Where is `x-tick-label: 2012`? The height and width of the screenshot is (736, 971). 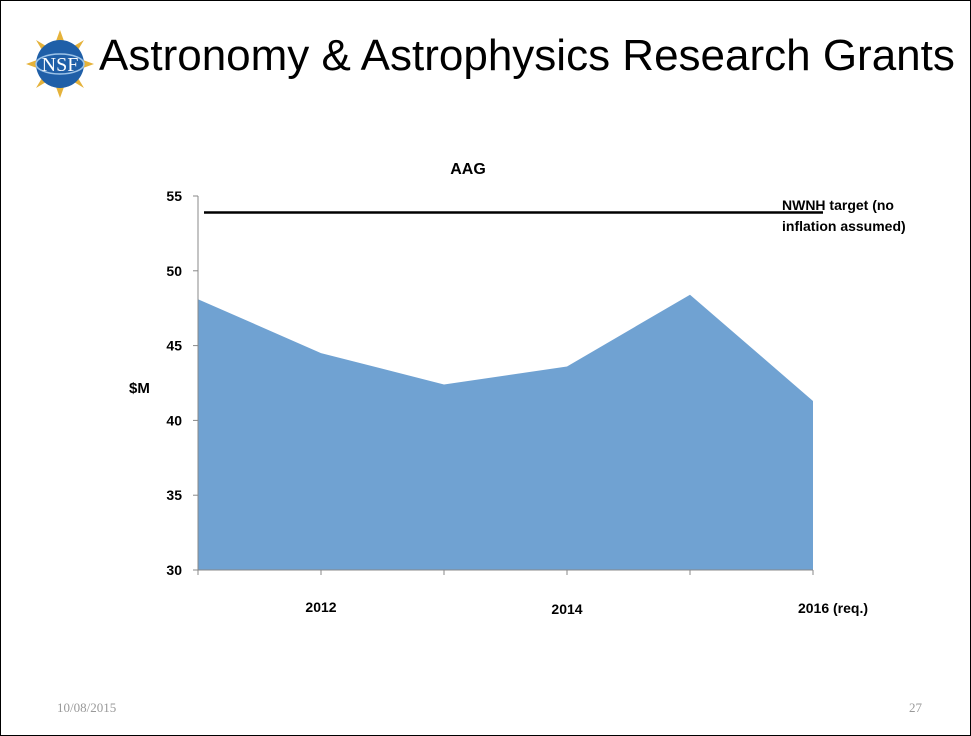 x-tick-label: 2012 is located at coordinates (320, 607).